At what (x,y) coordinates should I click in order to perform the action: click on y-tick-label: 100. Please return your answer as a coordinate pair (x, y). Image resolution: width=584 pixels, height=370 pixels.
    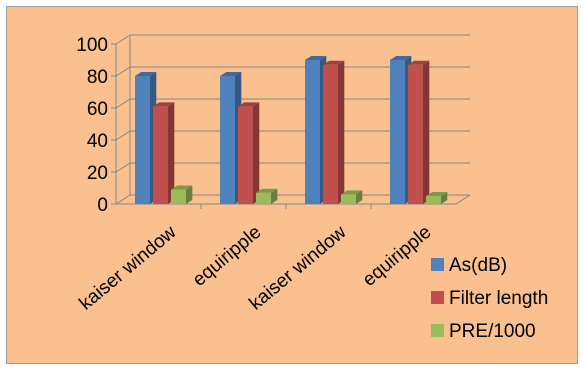
    Looking at the image, I should click on (92, 45).